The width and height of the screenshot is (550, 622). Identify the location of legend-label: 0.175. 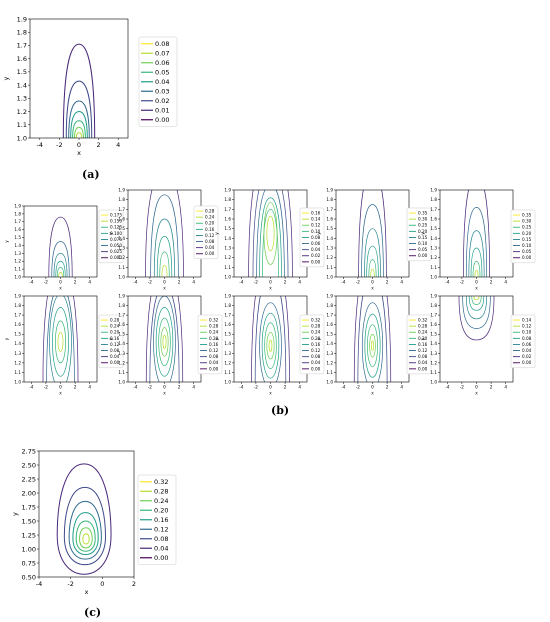
(116, 215).